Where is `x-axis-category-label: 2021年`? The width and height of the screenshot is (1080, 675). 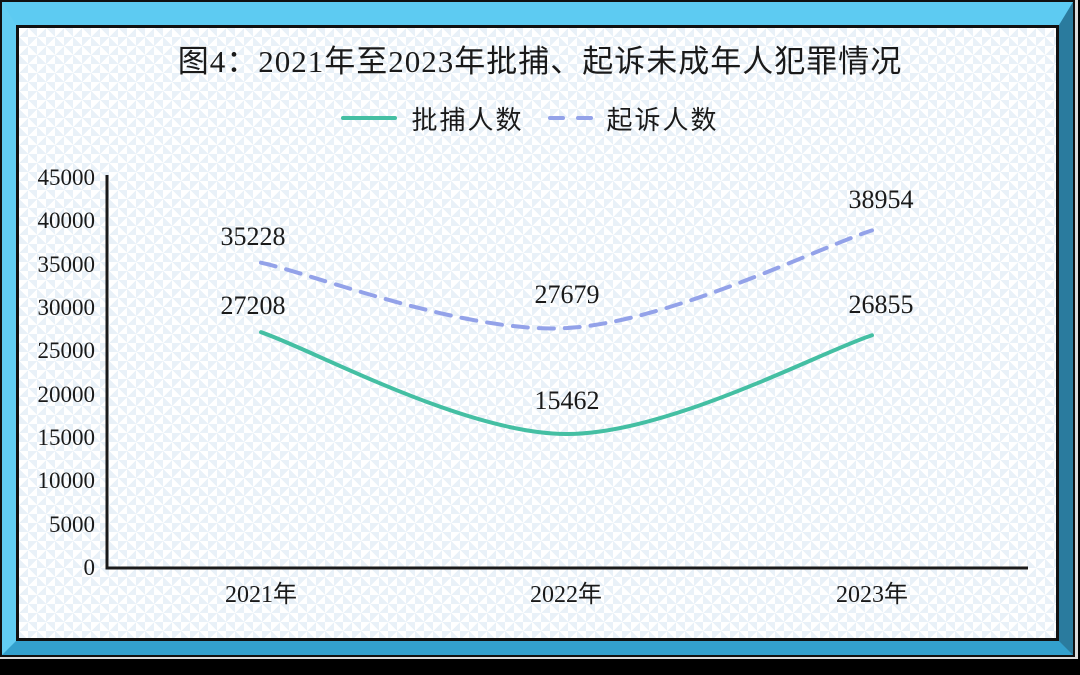
x-axis-category-label: 2021年 is located at coordinates (261, 595).